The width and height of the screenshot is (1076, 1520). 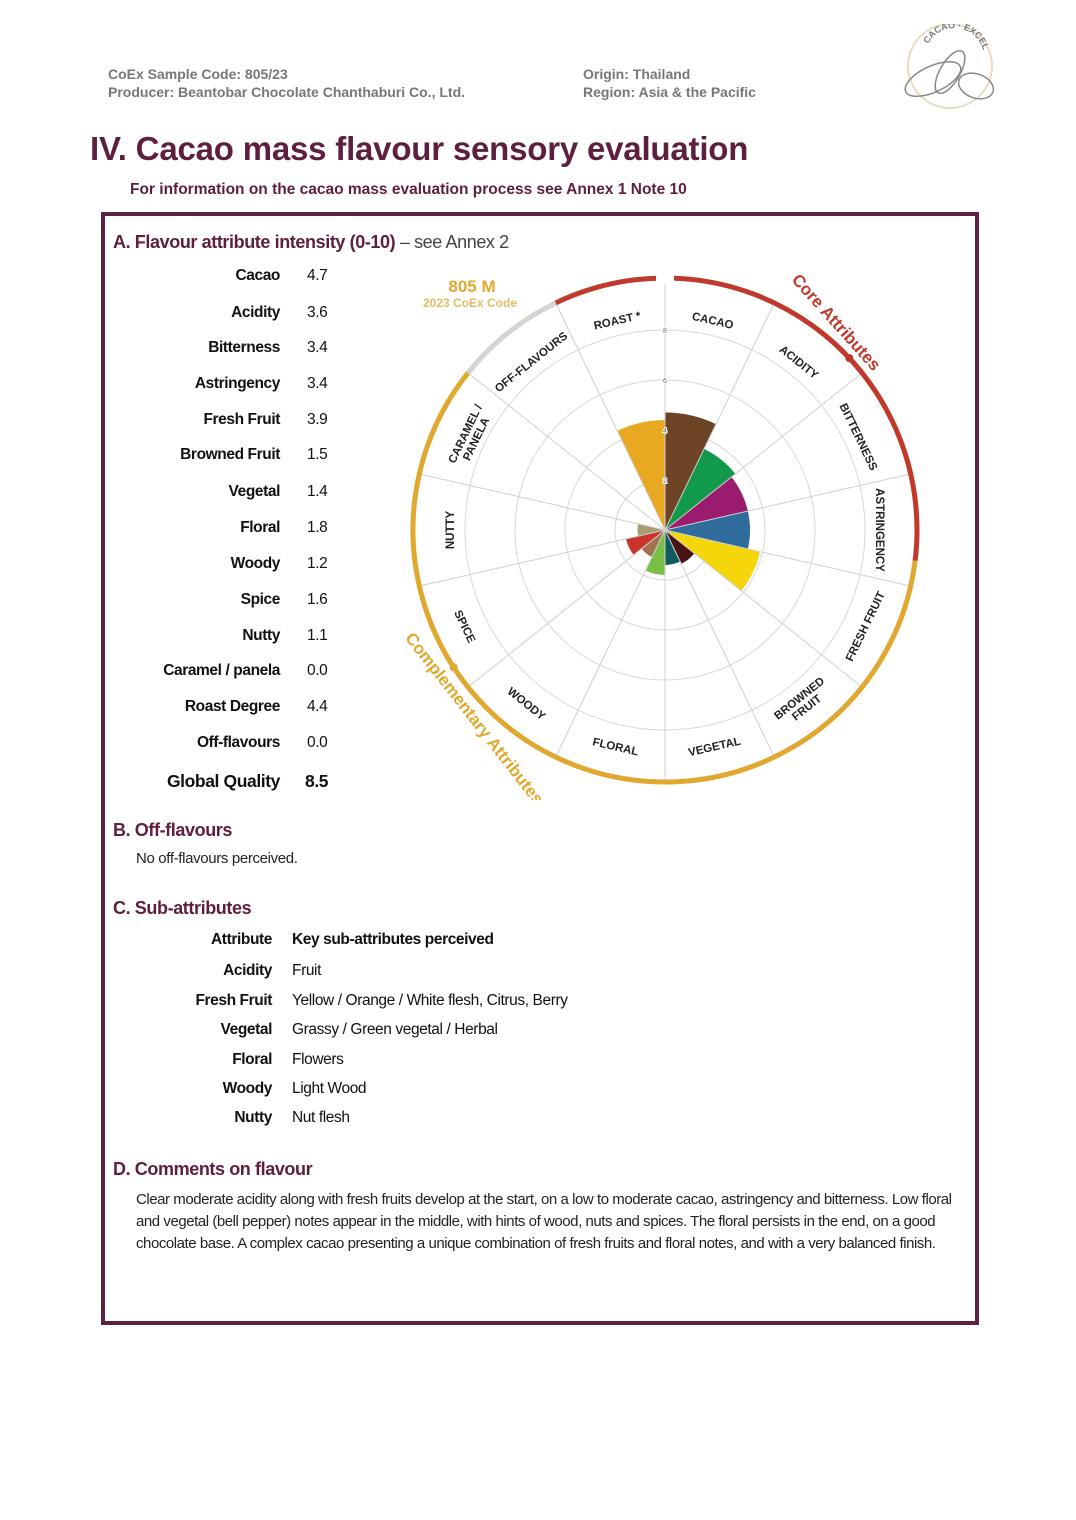 I want to click on r-tick-label: 4, so click(x=665, y=431).